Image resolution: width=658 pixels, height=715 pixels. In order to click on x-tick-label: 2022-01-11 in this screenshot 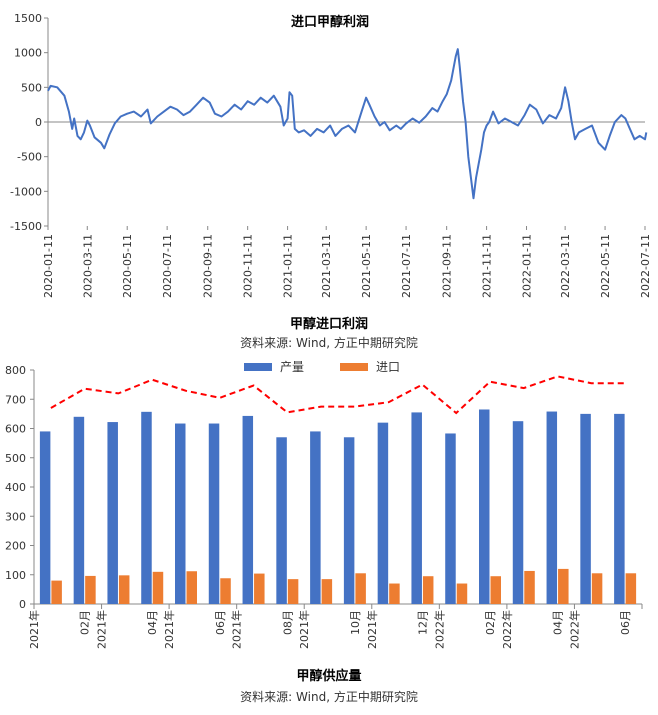, I will do `click(527, 266)`.